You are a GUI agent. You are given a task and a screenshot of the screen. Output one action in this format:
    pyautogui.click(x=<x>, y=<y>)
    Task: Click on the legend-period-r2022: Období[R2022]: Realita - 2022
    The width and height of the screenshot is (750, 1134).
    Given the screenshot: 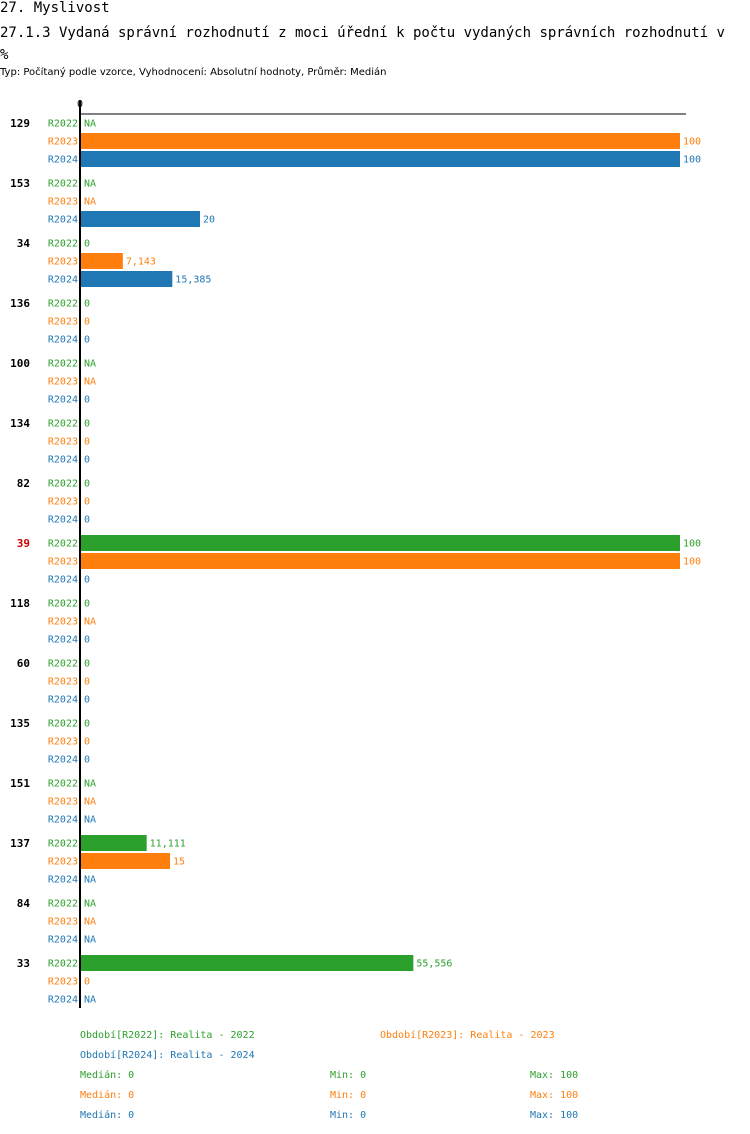 What is the action you would take?
    pyautogui.click(x=167, y=1035)
    